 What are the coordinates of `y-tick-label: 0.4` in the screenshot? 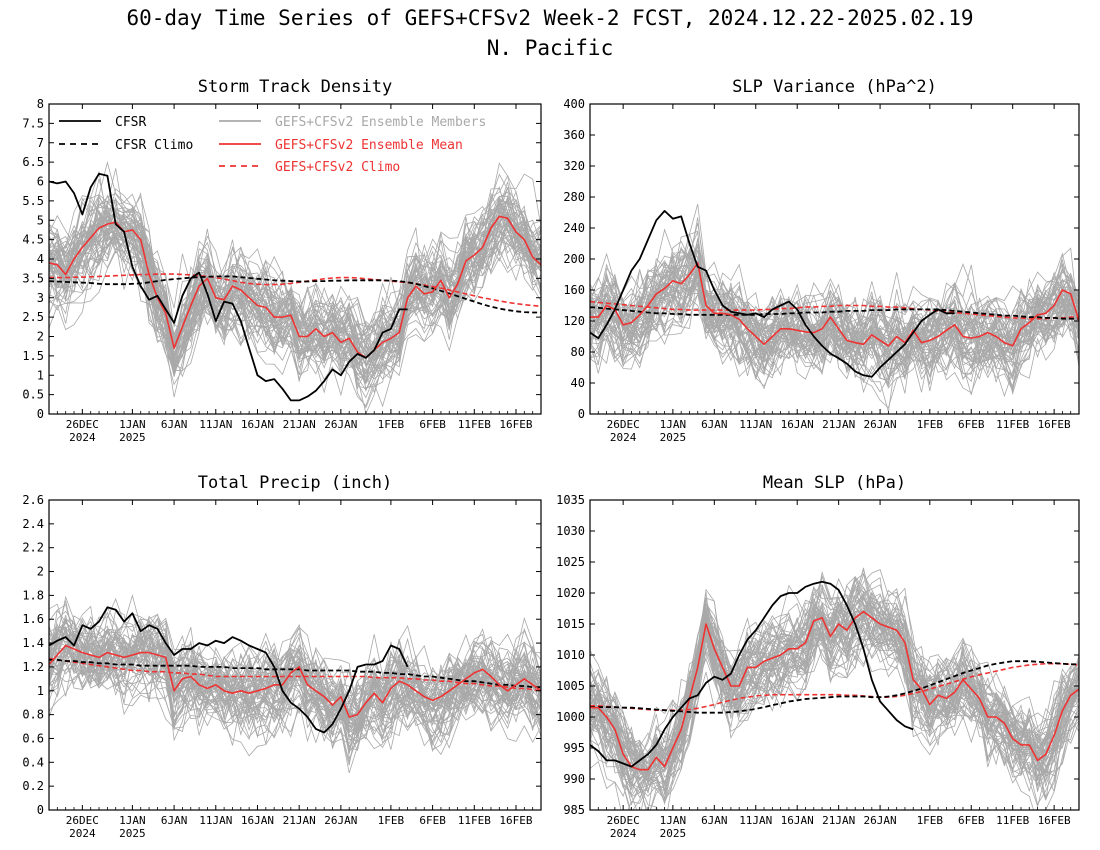 It's located at (33, 762).